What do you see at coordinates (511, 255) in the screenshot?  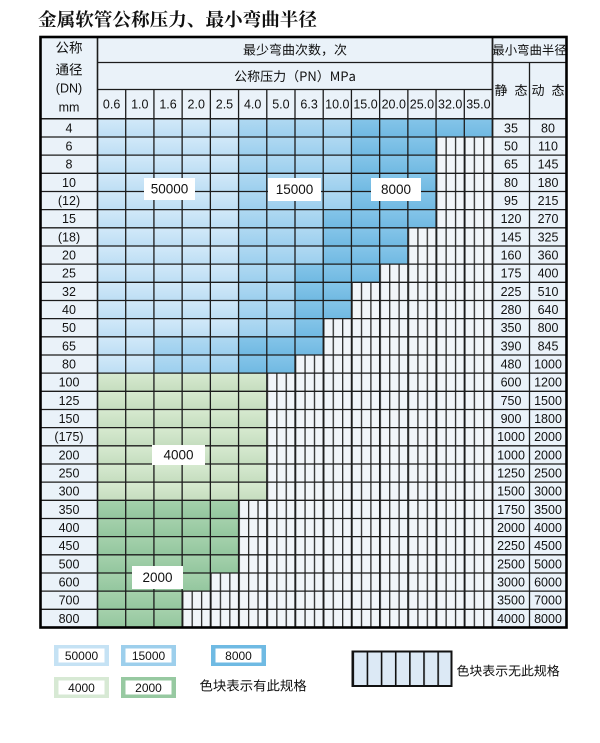 I see `svg-text: 160` at bounding box center [511, 255].